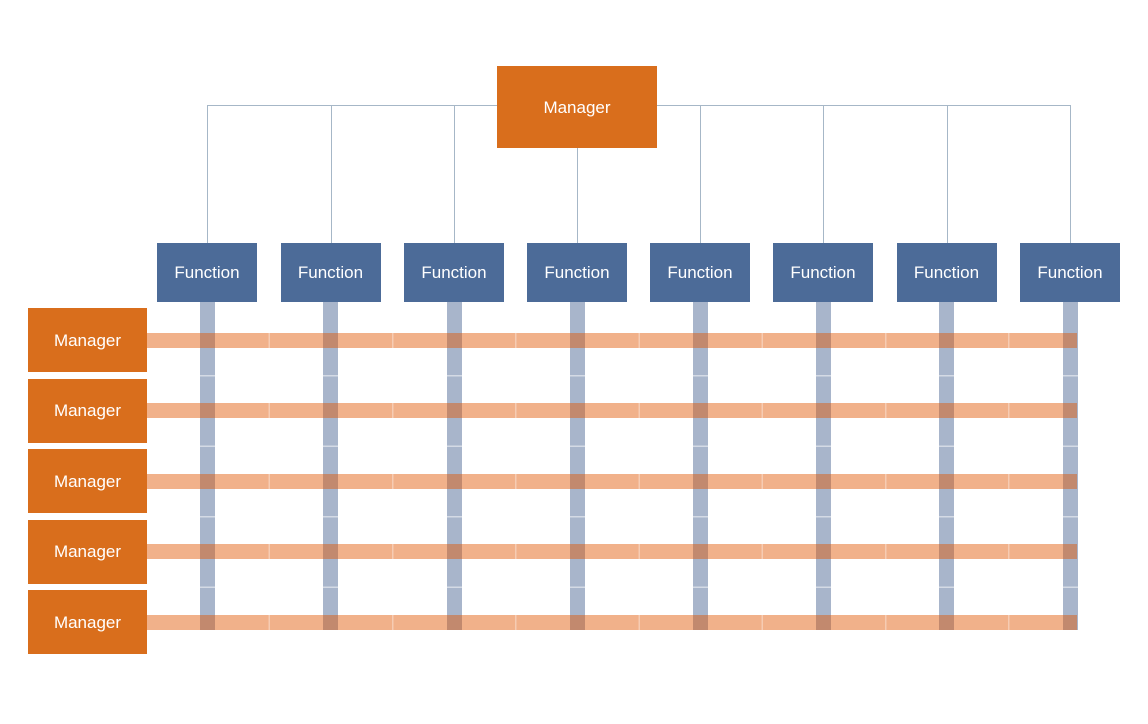 The image size is (1148, 724). I want to click on top-manager-node: Manager, so click(577, 107).